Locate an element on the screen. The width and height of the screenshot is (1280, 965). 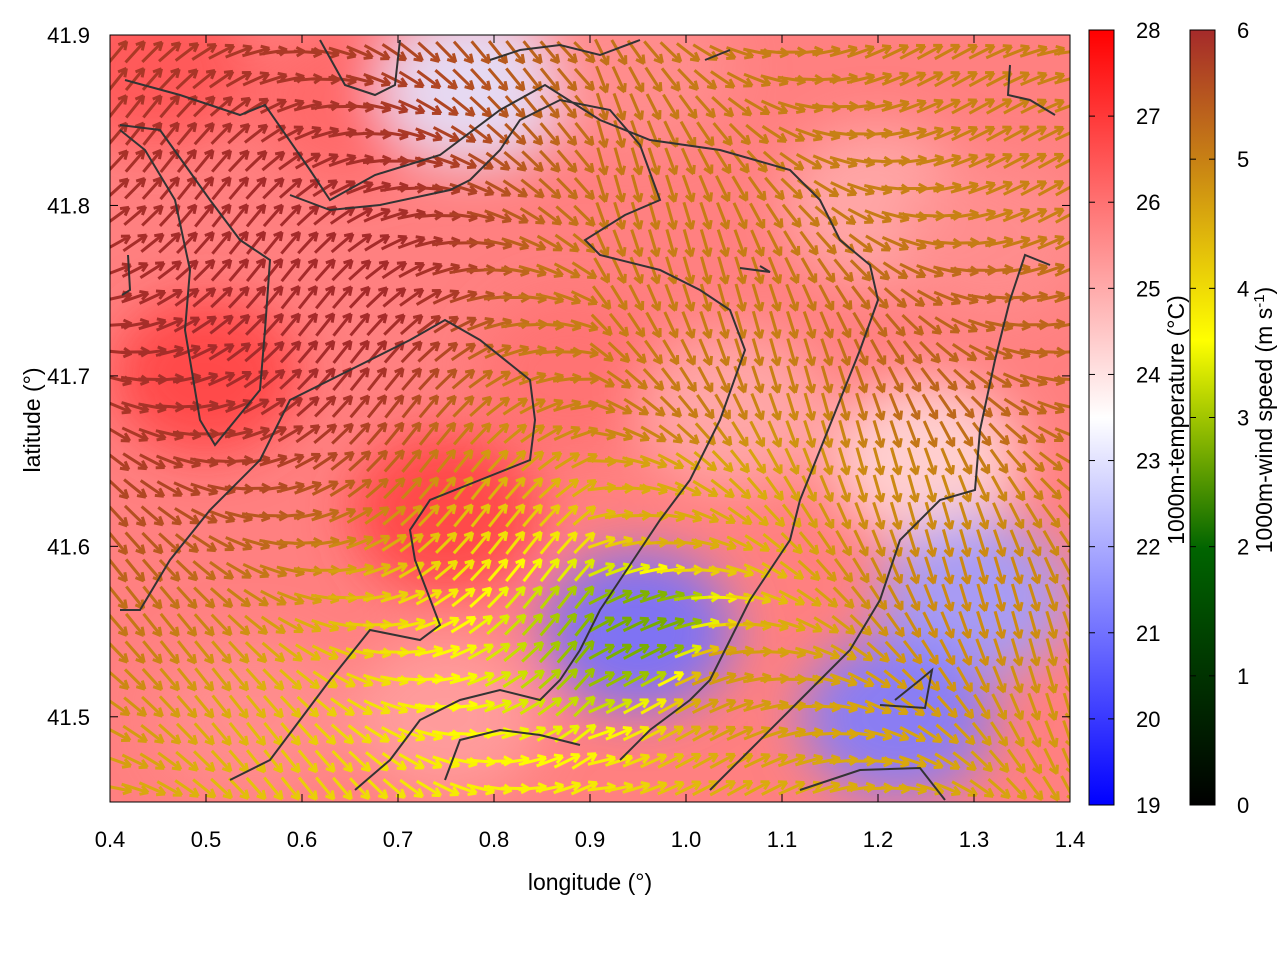
x-tick-label: 0.4 is located at coordinates (110, 839).